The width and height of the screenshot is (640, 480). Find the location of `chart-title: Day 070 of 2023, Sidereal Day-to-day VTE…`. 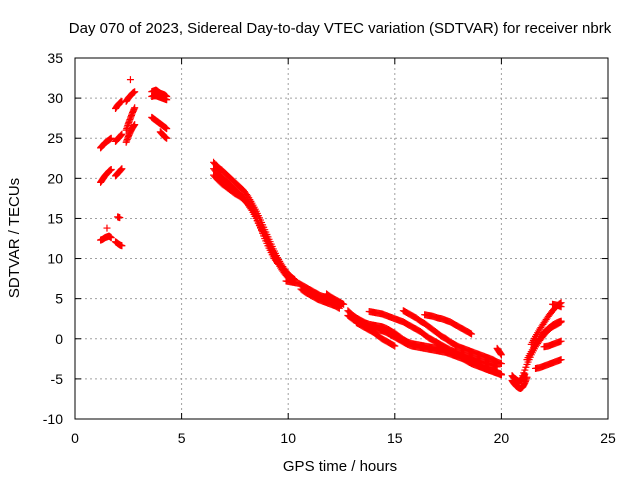

chart-title: Day 070 of 2023, Sidereal Day-to-day VTE… is located at coordinates (340, 28).